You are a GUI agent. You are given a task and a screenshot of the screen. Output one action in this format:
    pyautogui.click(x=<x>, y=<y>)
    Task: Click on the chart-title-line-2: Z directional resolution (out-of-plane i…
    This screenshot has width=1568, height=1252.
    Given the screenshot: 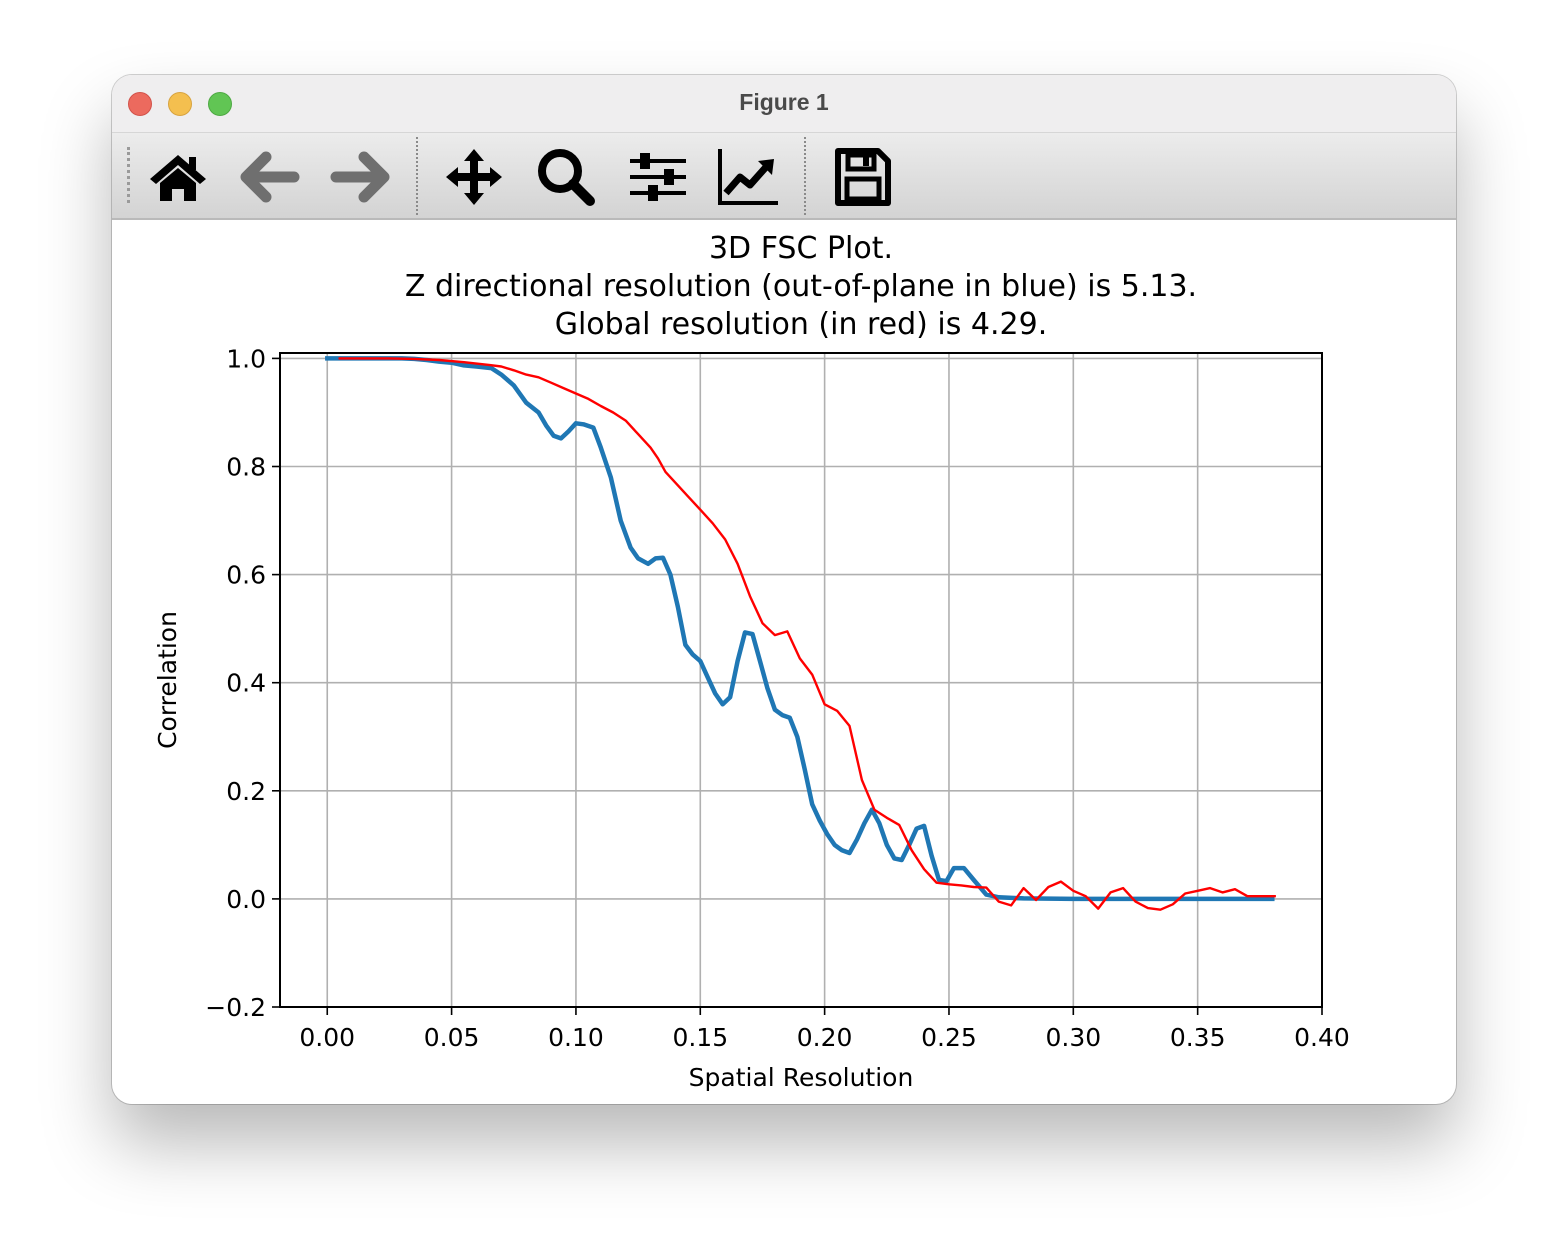 What is the action you would take?
    pyautogui.click(x=801, y=286)
    